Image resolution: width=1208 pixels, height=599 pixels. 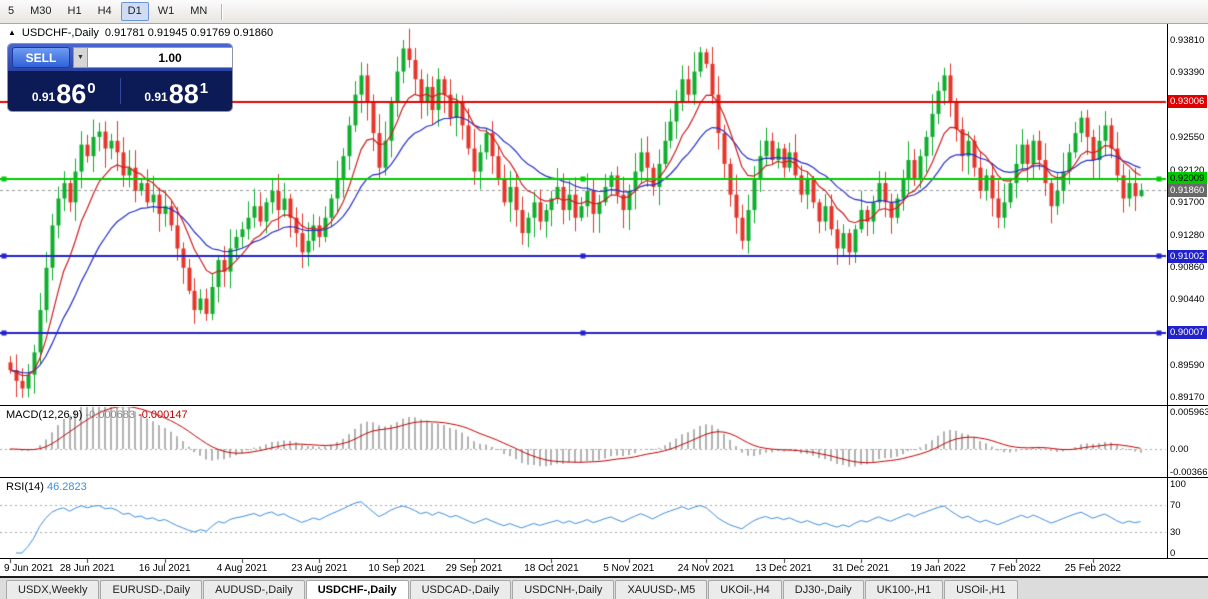 What do you see at coordinates (1187, 333) in the screenshot?
I see `price-level-badge-0.90007: 0.90007` at bounding box center [1187, 333].